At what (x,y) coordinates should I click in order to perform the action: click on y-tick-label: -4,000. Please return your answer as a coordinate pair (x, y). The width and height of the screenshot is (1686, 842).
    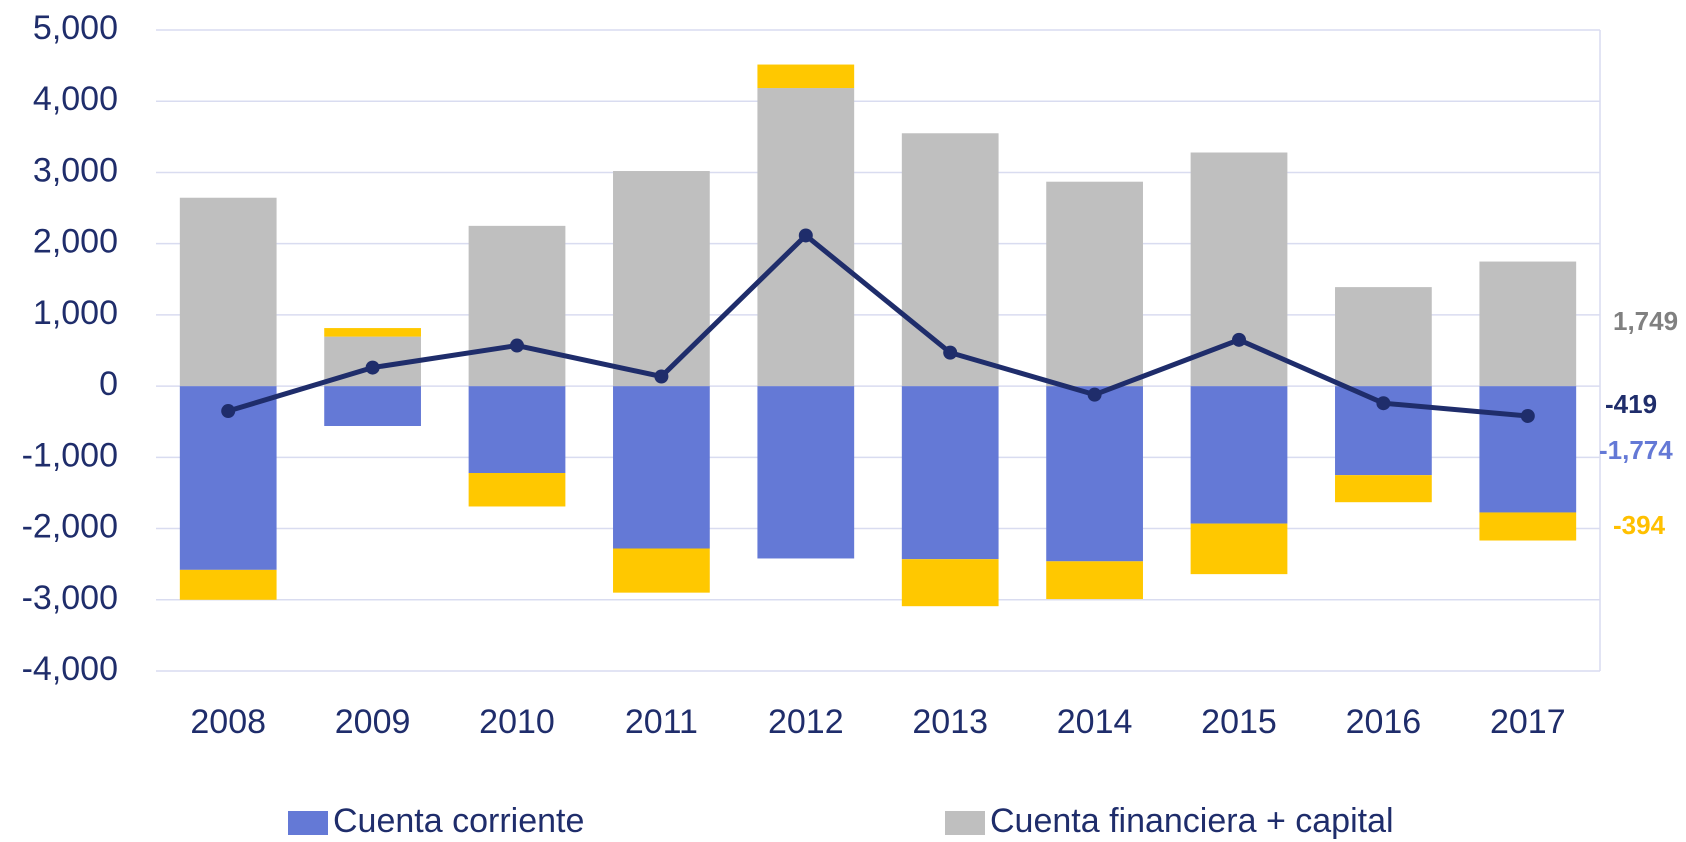
    Looking at the image, I should click on (70, 669).